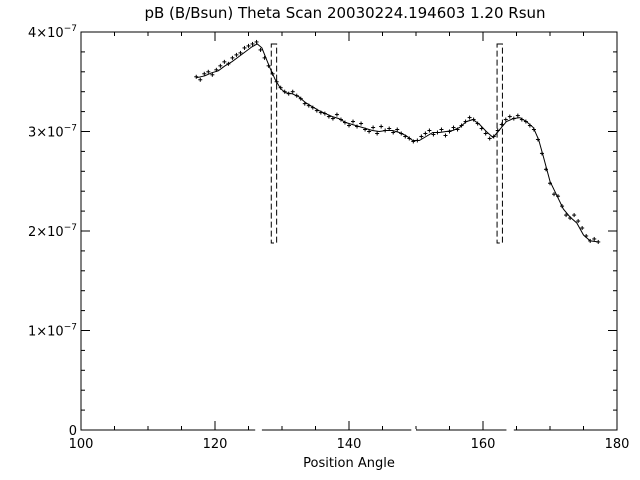  I want to click on x-tick-label: 120, so click(215, 444).